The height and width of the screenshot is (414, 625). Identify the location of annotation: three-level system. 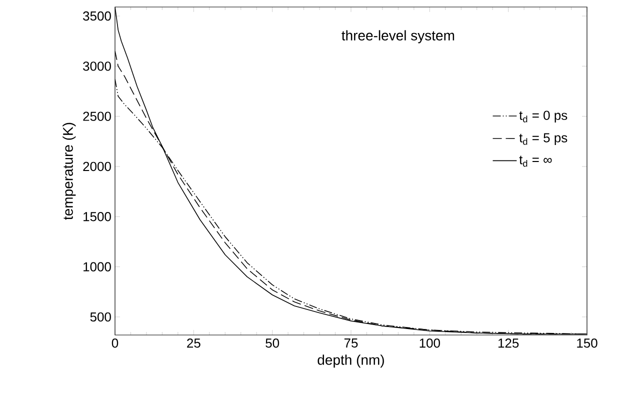
(398, 37).